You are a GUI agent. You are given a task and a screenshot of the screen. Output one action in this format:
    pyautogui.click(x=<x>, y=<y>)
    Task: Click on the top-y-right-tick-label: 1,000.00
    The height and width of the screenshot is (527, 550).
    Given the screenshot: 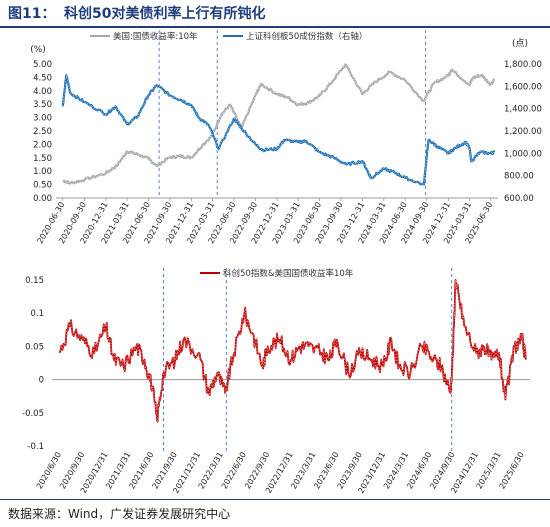 What is the action you would take?
    pyautogui.click(x=523, y=154)
    